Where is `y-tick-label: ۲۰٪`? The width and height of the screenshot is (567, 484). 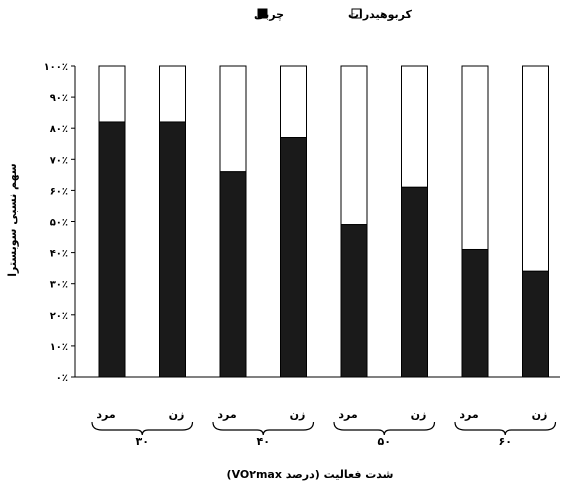 y-tick-label: ۲۰٪ is located at coordinates (59, 316).